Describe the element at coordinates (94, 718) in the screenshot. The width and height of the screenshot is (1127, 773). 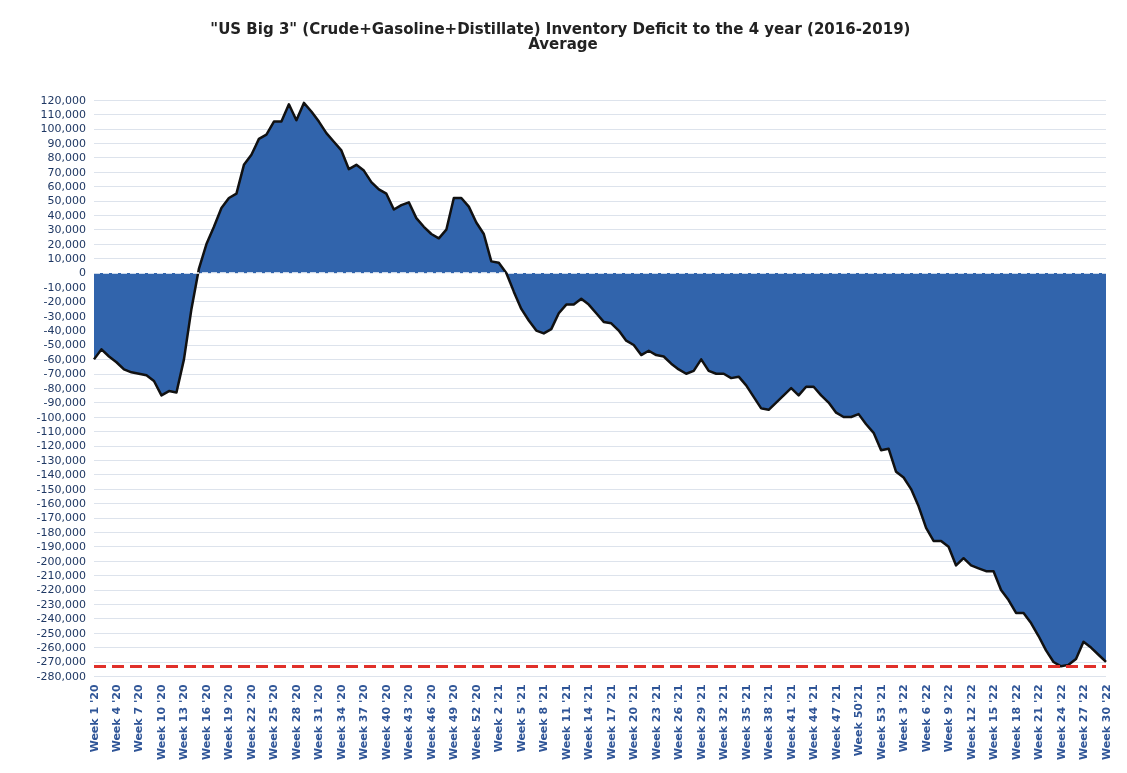
I see `x-tick-label: Week 1 '20` at that location.